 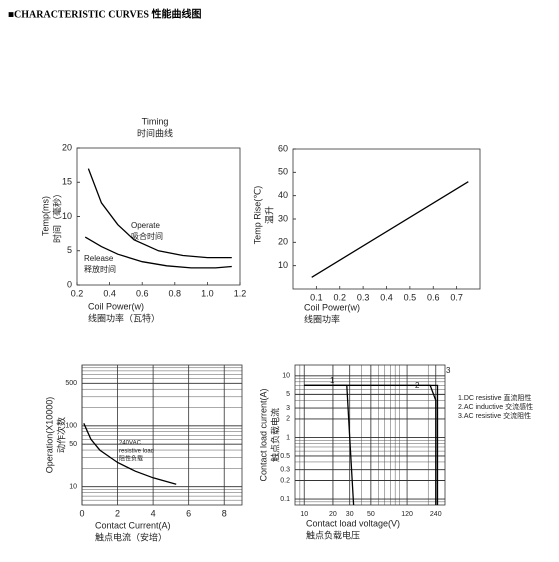 What do you see at coordinates (456, 297) in the screenshot?
I see `x-tick-label: 0.7` at bounding box center [456, 297].